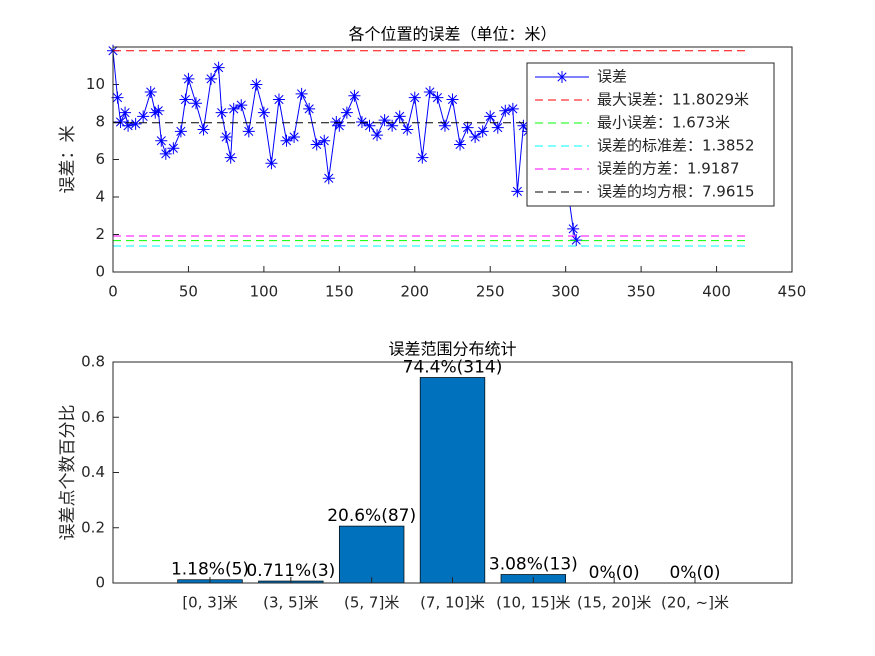 This screenshot has height=656, width=875. I want to click on x-tick-label: 300, so click(565, 292).